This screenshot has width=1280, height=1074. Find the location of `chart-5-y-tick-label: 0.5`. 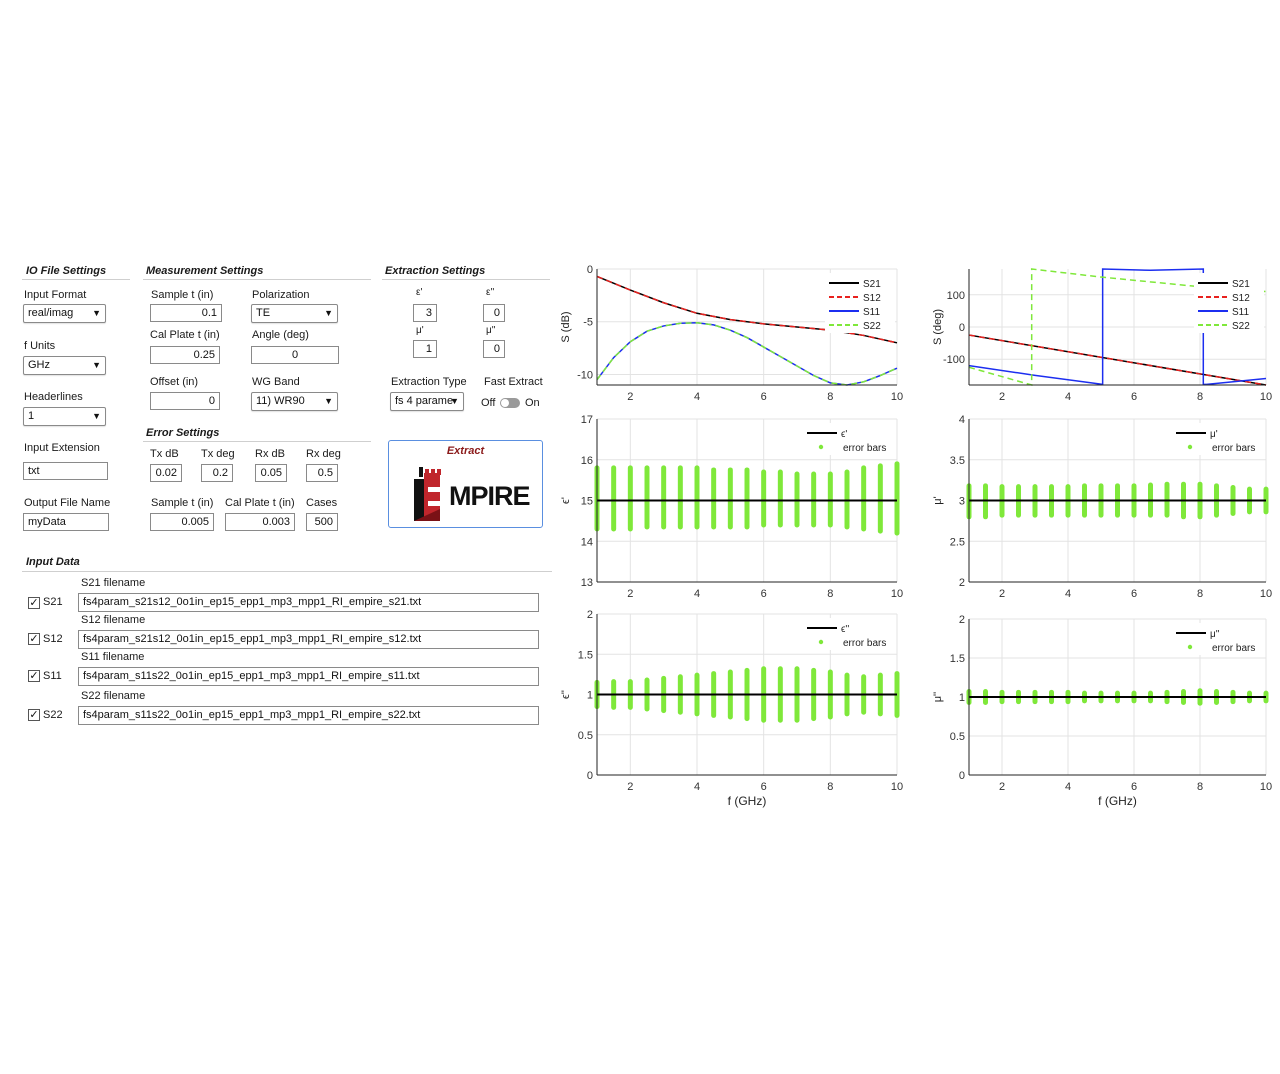

chart-5-y-tick-label: 0.5 is located at coordinates (957, 737).